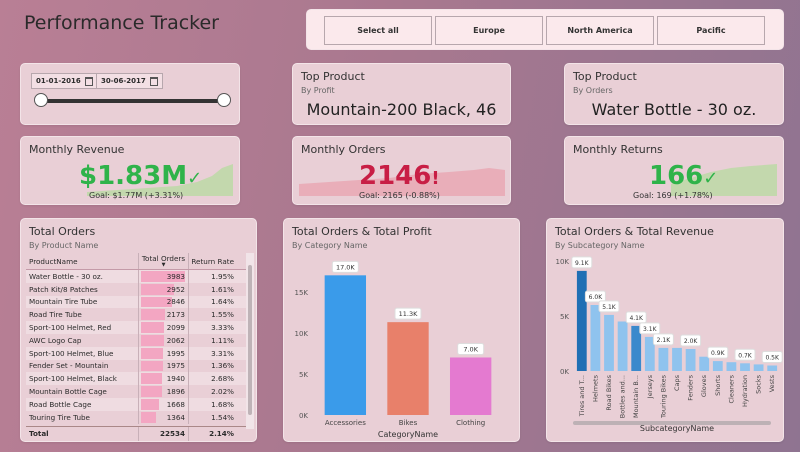  What do you see at coordinates (137, 417) in the screenshot?
I see `table-row: Touring Tire Tube 1364 1.54%` at bounding box center [137, 417].